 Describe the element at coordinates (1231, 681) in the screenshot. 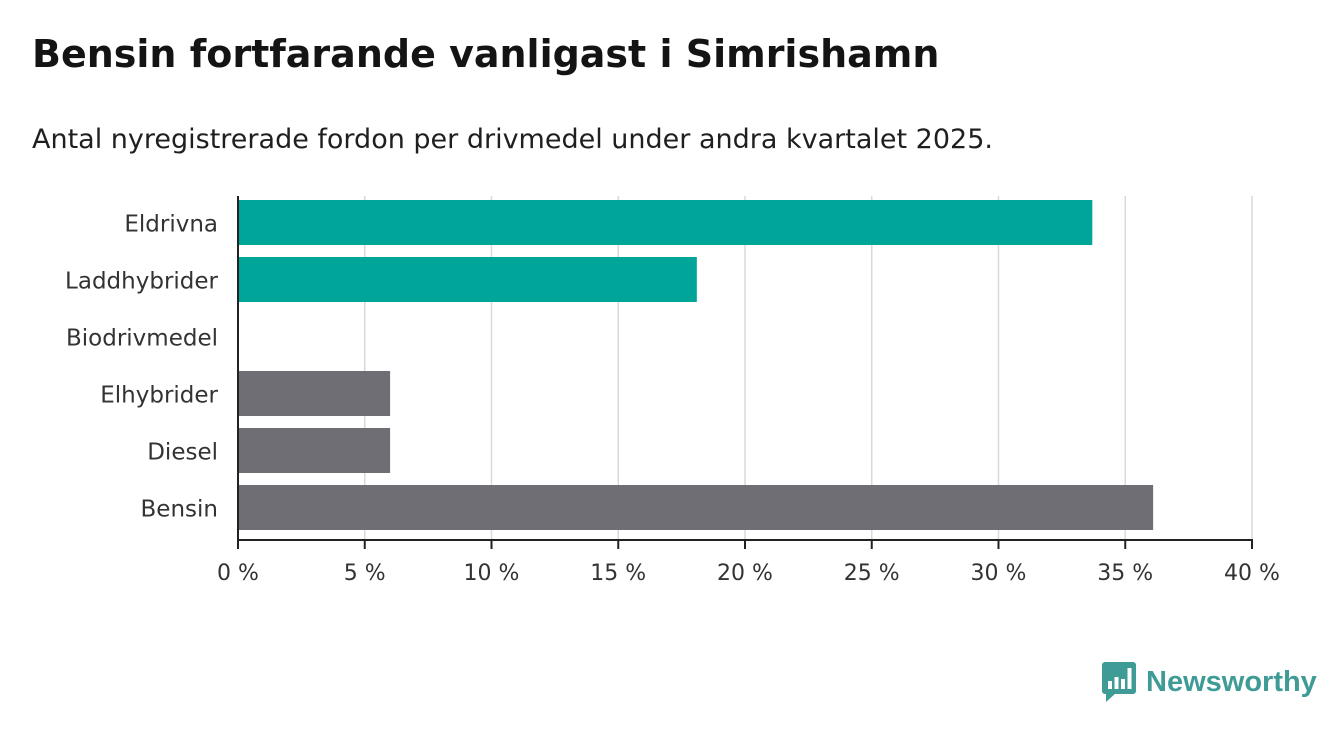

I see `logo-text: Newsworthy` at that location.